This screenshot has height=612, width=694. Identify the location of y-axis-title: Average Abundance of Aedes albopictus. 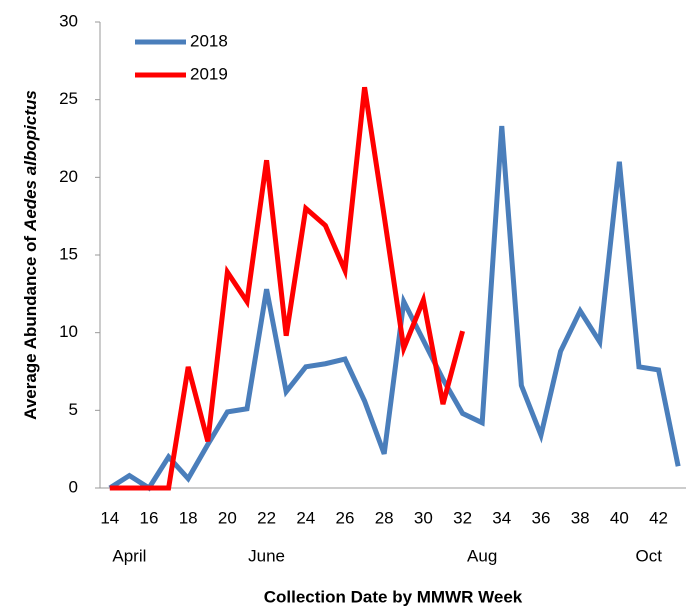
(30, 255).